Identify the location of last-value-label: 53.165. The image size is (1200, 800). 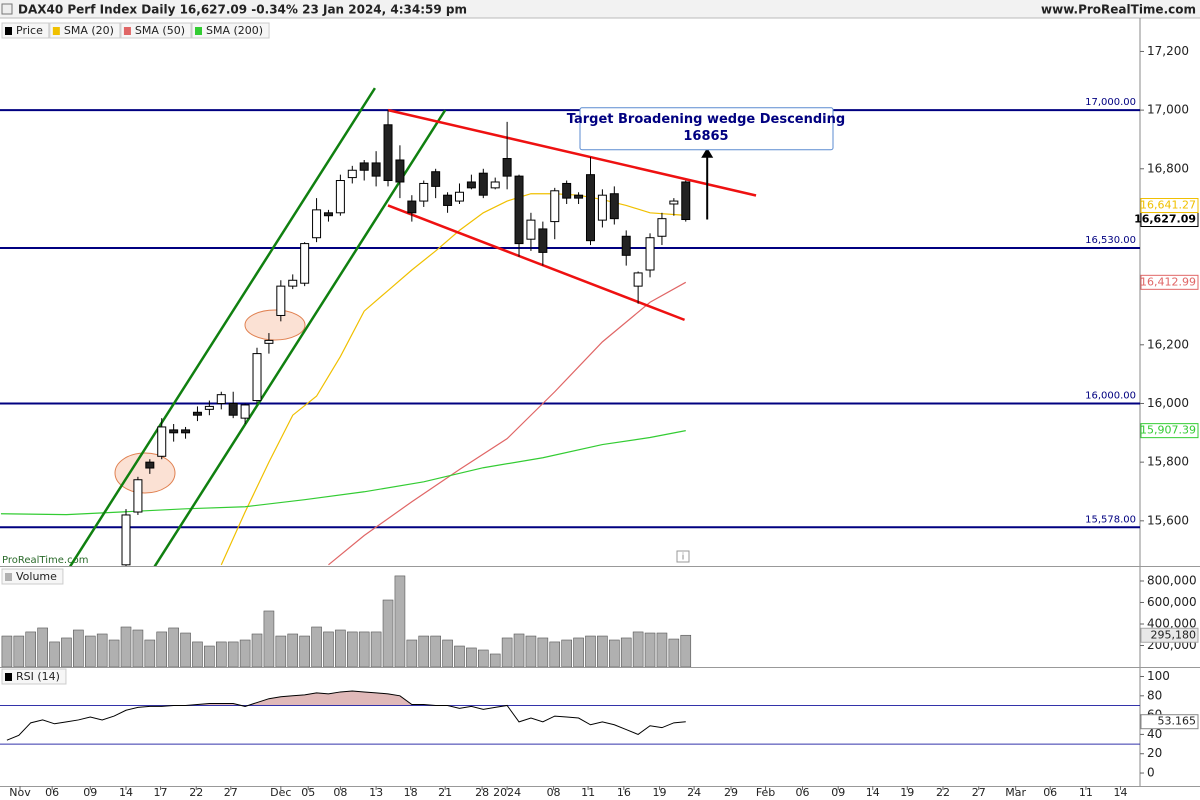
(1177, 721).